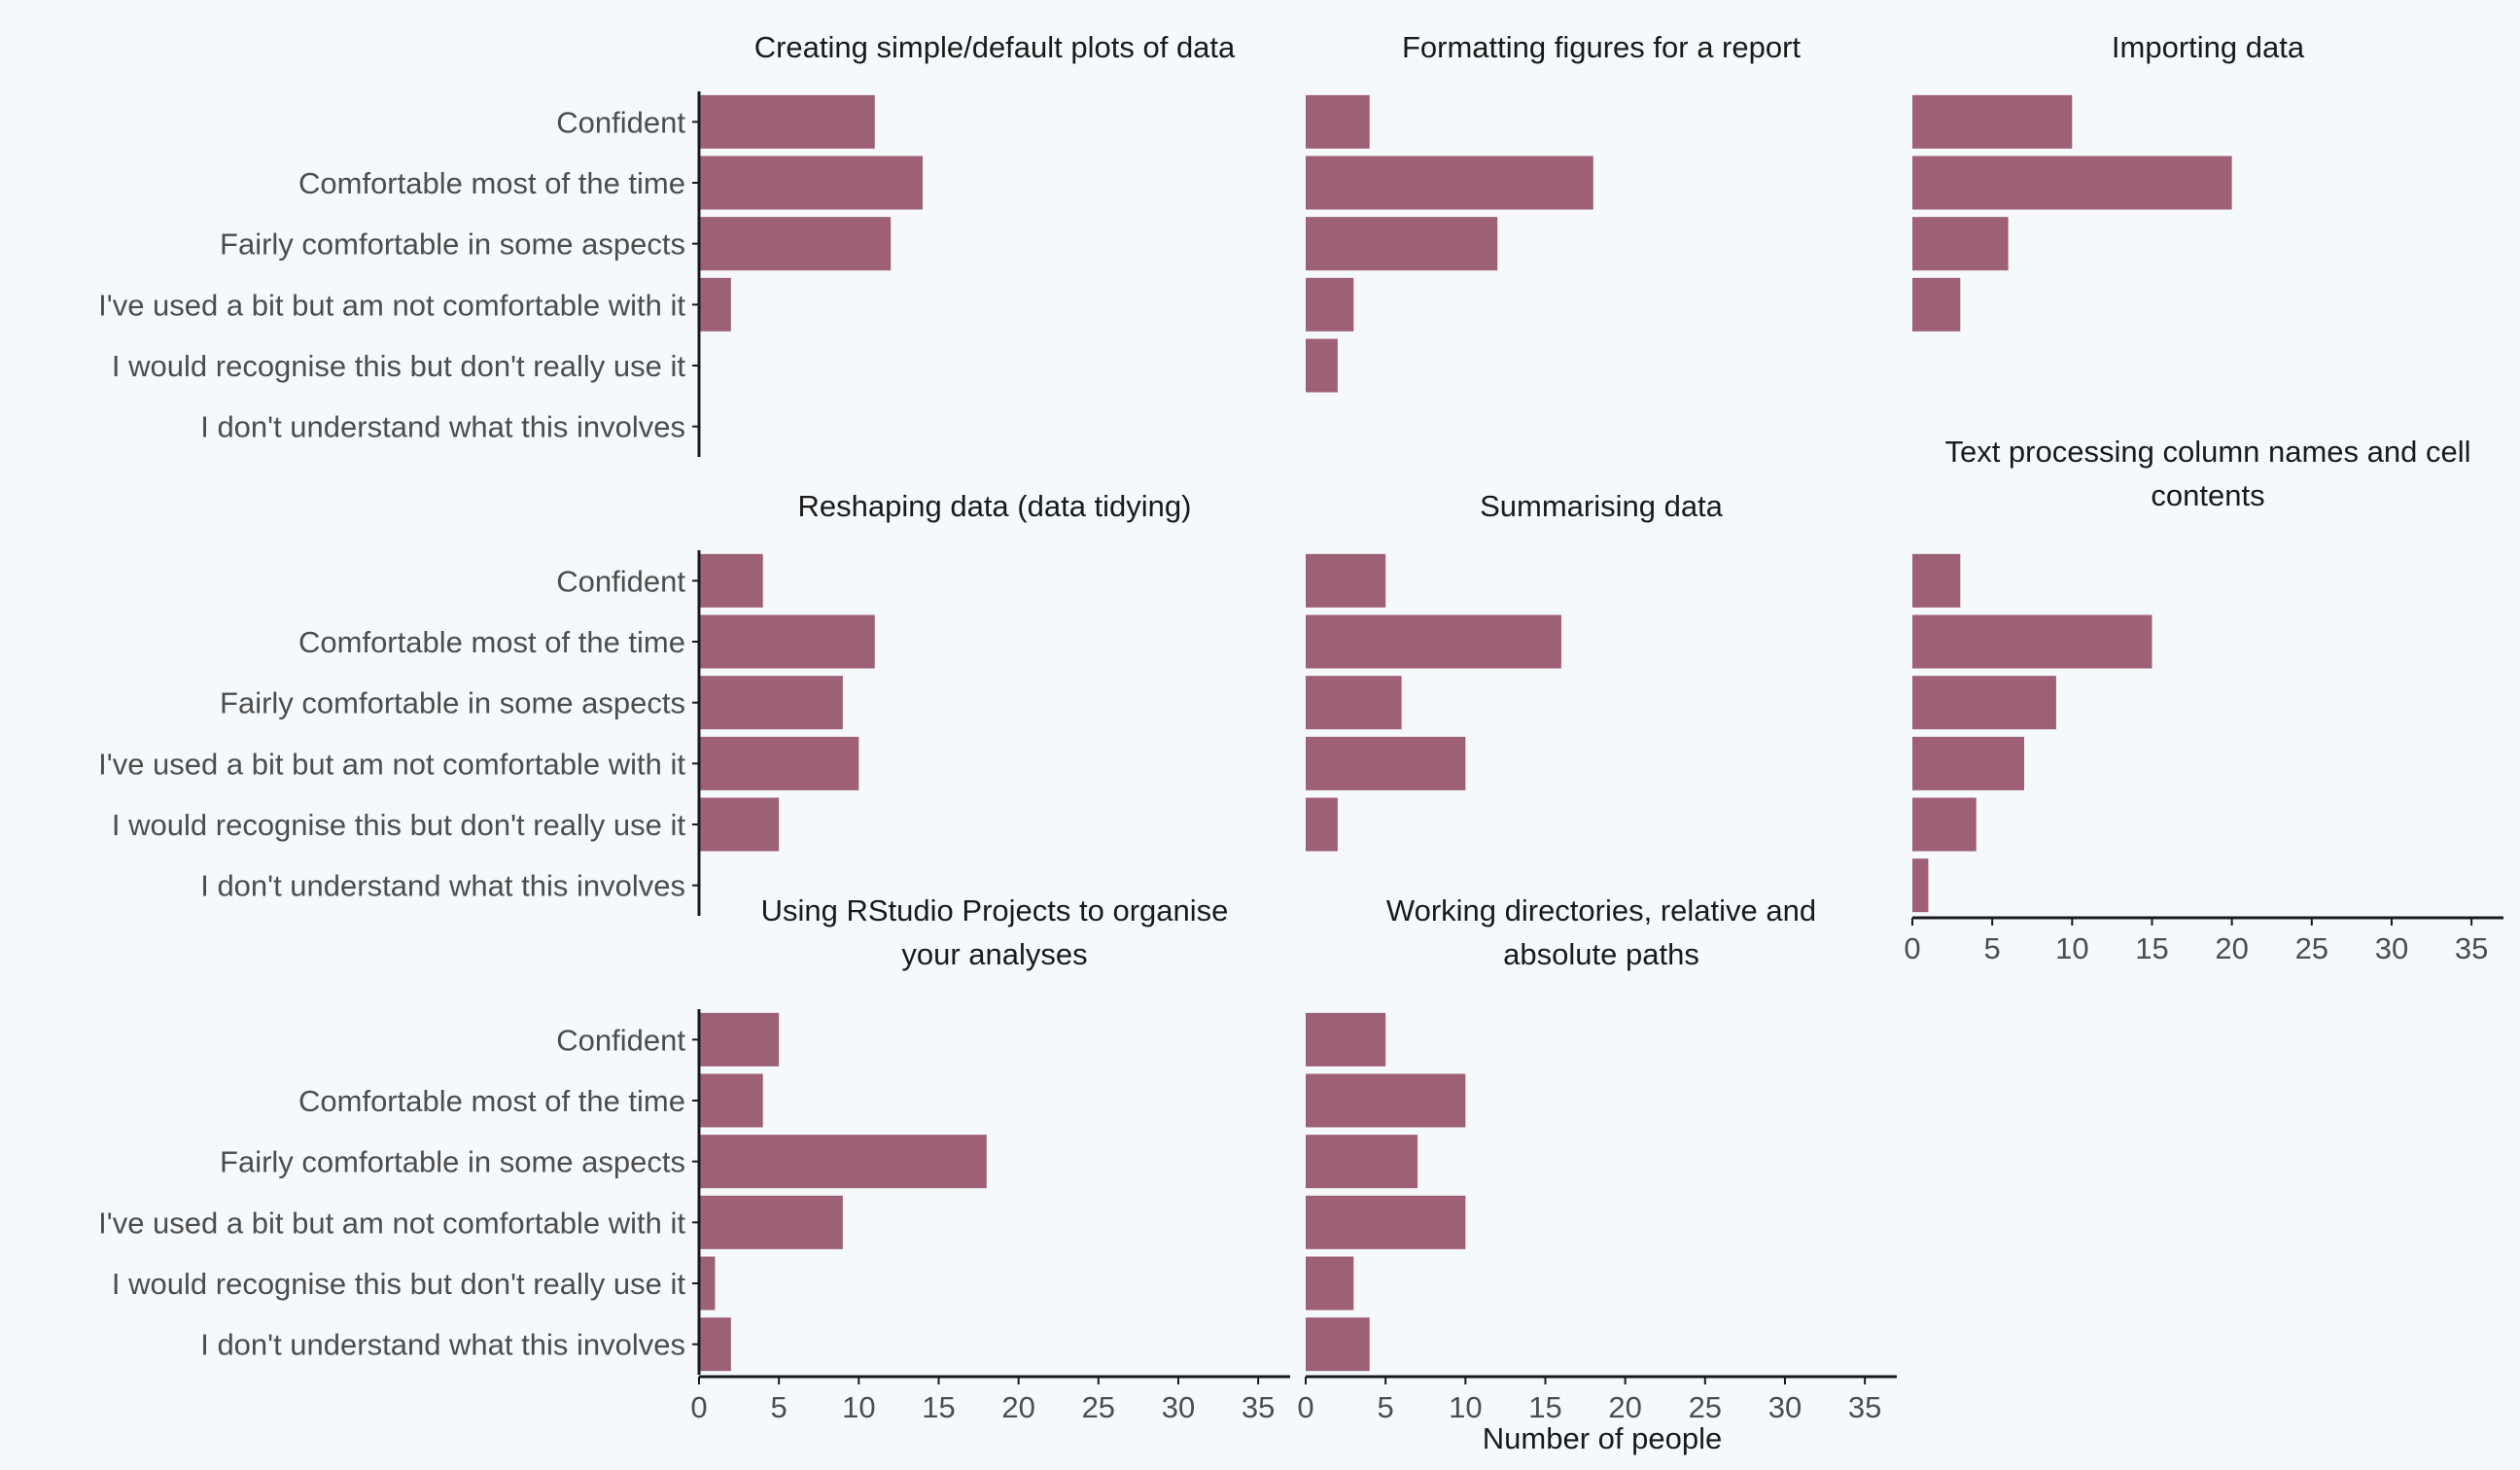 The width and height of the screenshot is (2520, 1470). What do you see at coordinates (2208, 47) in the screenshot?
I see `panel-title: Importing data` at bounding box center [2208, 47].